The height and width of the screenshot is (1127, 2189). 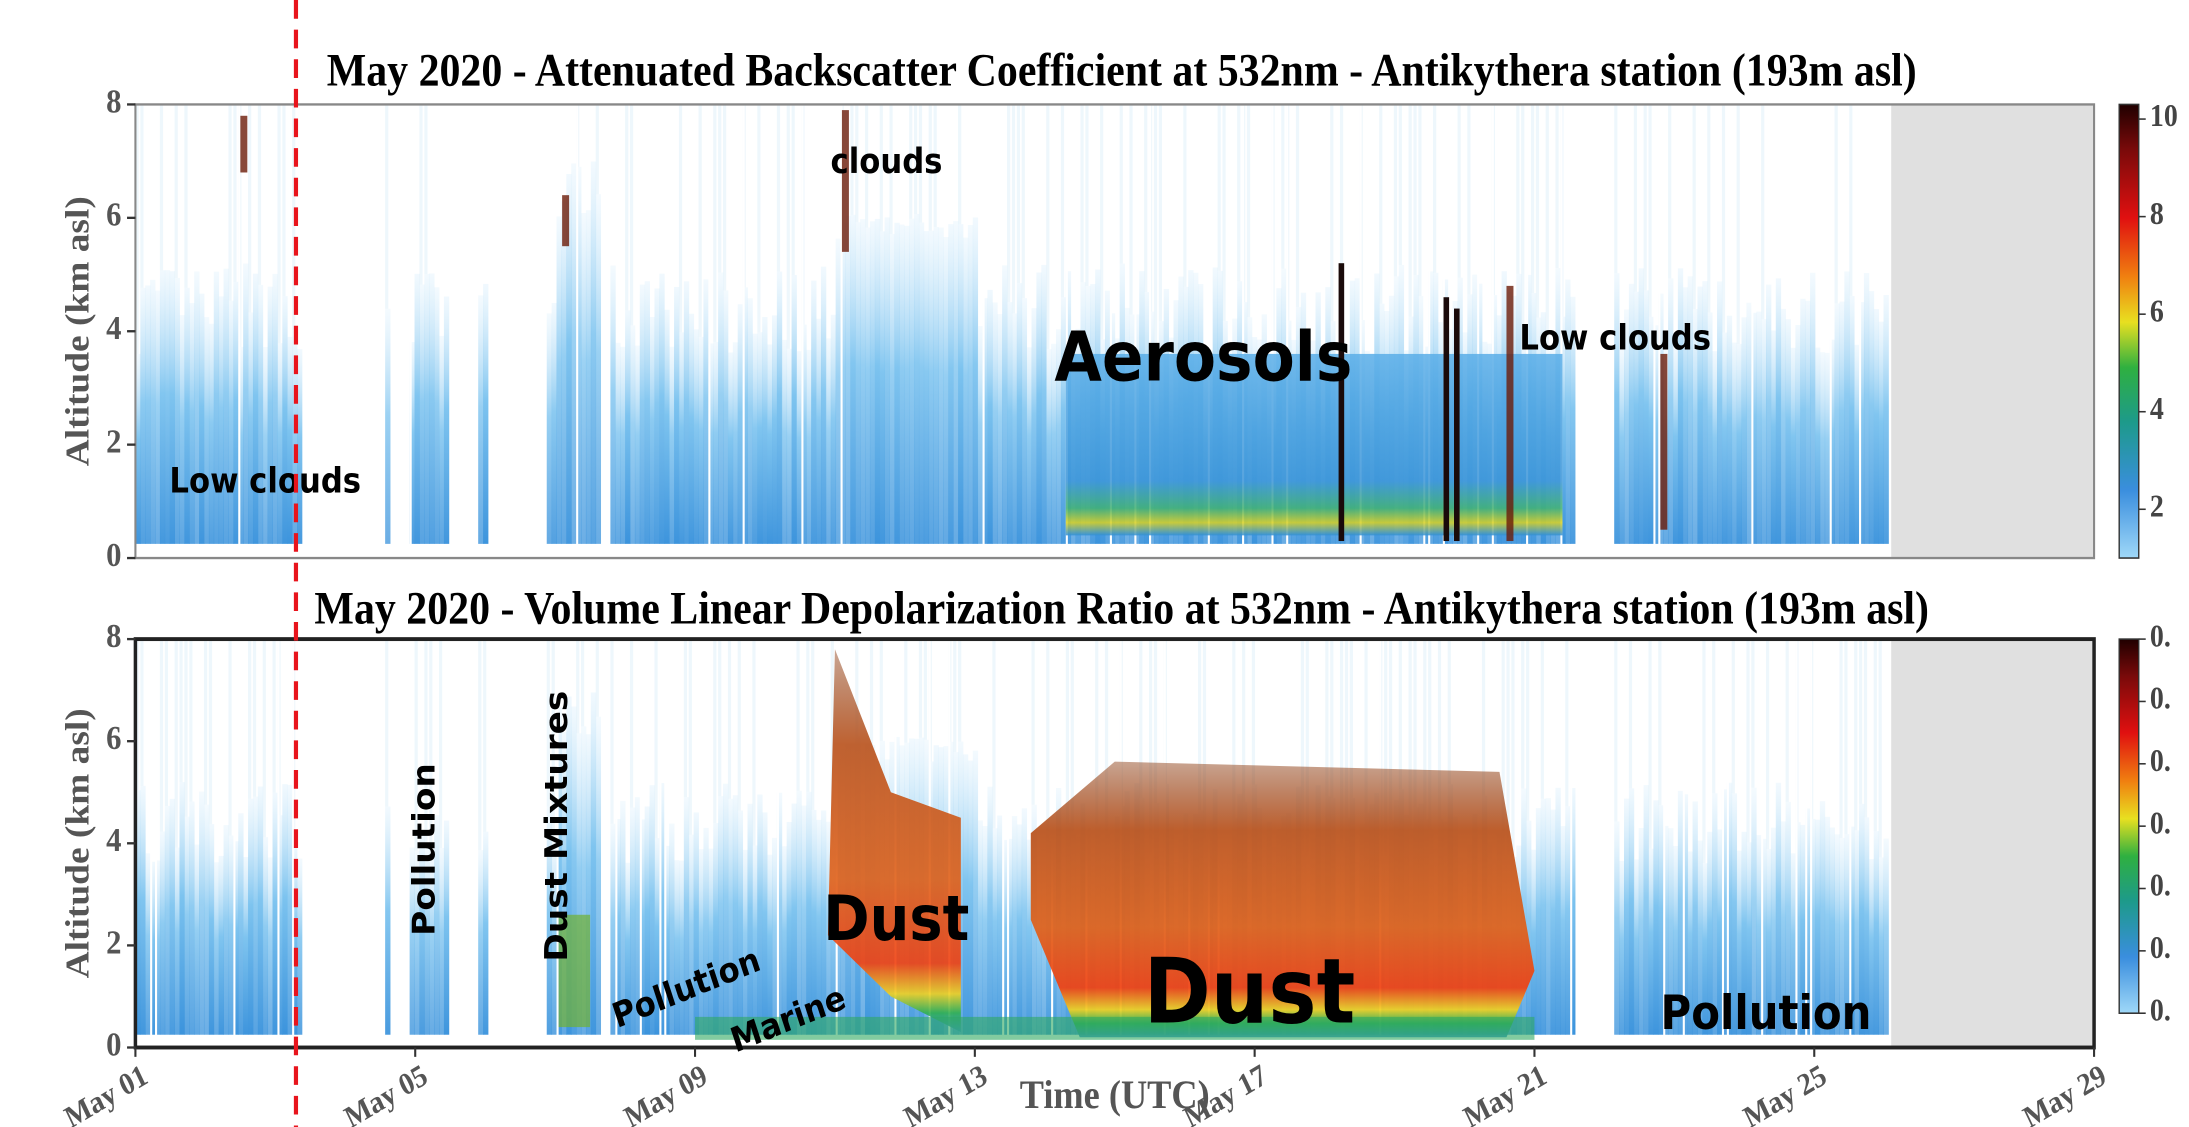 What do you see at coordinates (2157, 312) in the screenshot?
I see `colorbar-tick-label: 6` at bounding box center [2157, 312].